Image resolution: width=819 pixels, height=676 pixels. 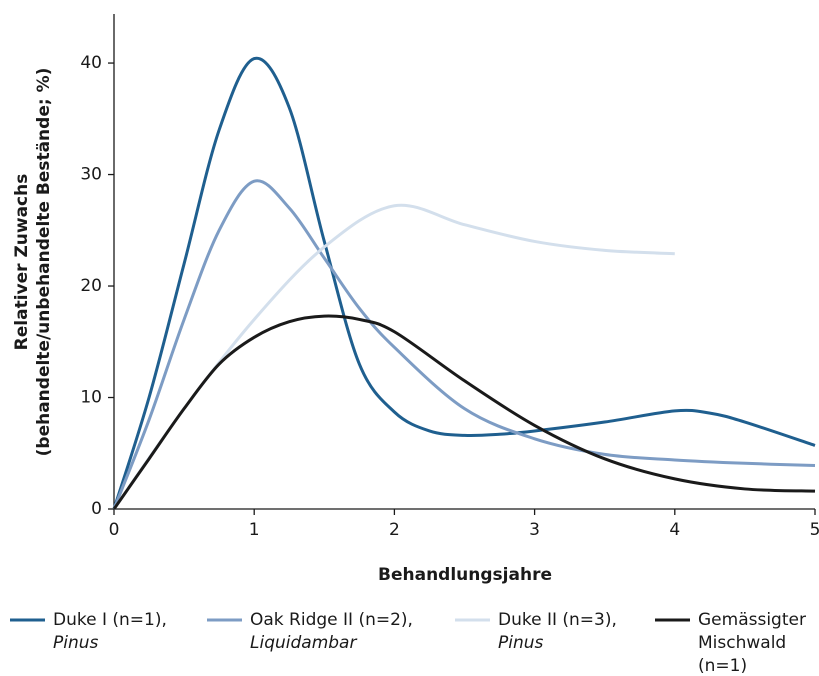 What do you see at coordinates (44, 262) in the screenshot?
I see `y-axis-label: (behandelte/unbehandelte Bestände; %)` at bounding box center [44, 262].